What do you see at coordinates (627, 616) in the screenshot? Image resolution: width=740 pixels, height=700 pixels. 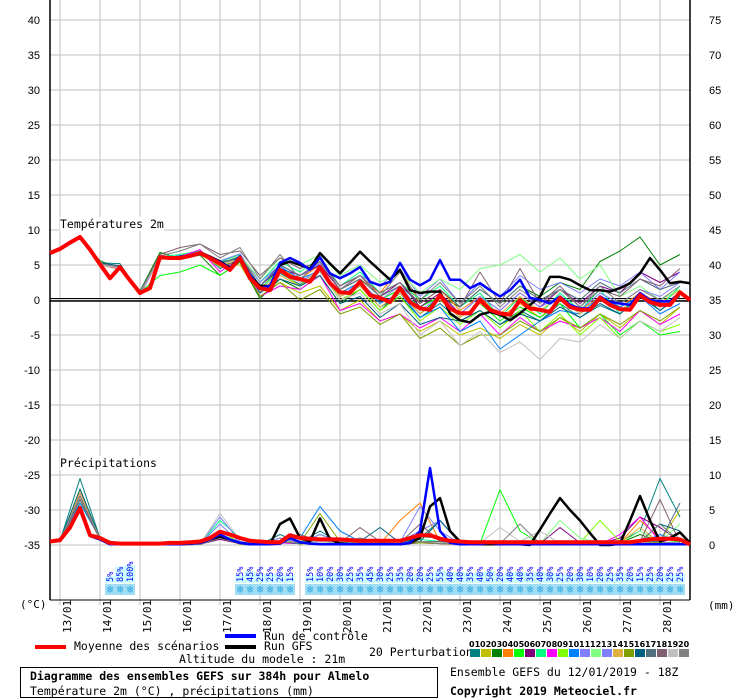 I see `x-tick-label: 27/01` at bounding box center [627, 616].